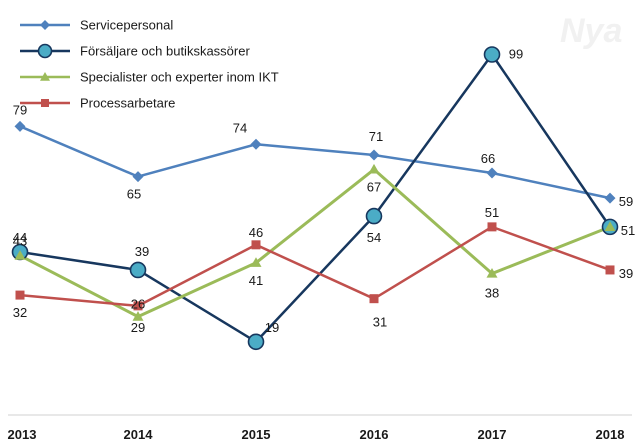 The height and width of the screenshot is (445, 640). Describe the element at coordinates (165, 51) in the screenshot. I see `legend-entry-label: Försäljare och butikskassörer` at that location.